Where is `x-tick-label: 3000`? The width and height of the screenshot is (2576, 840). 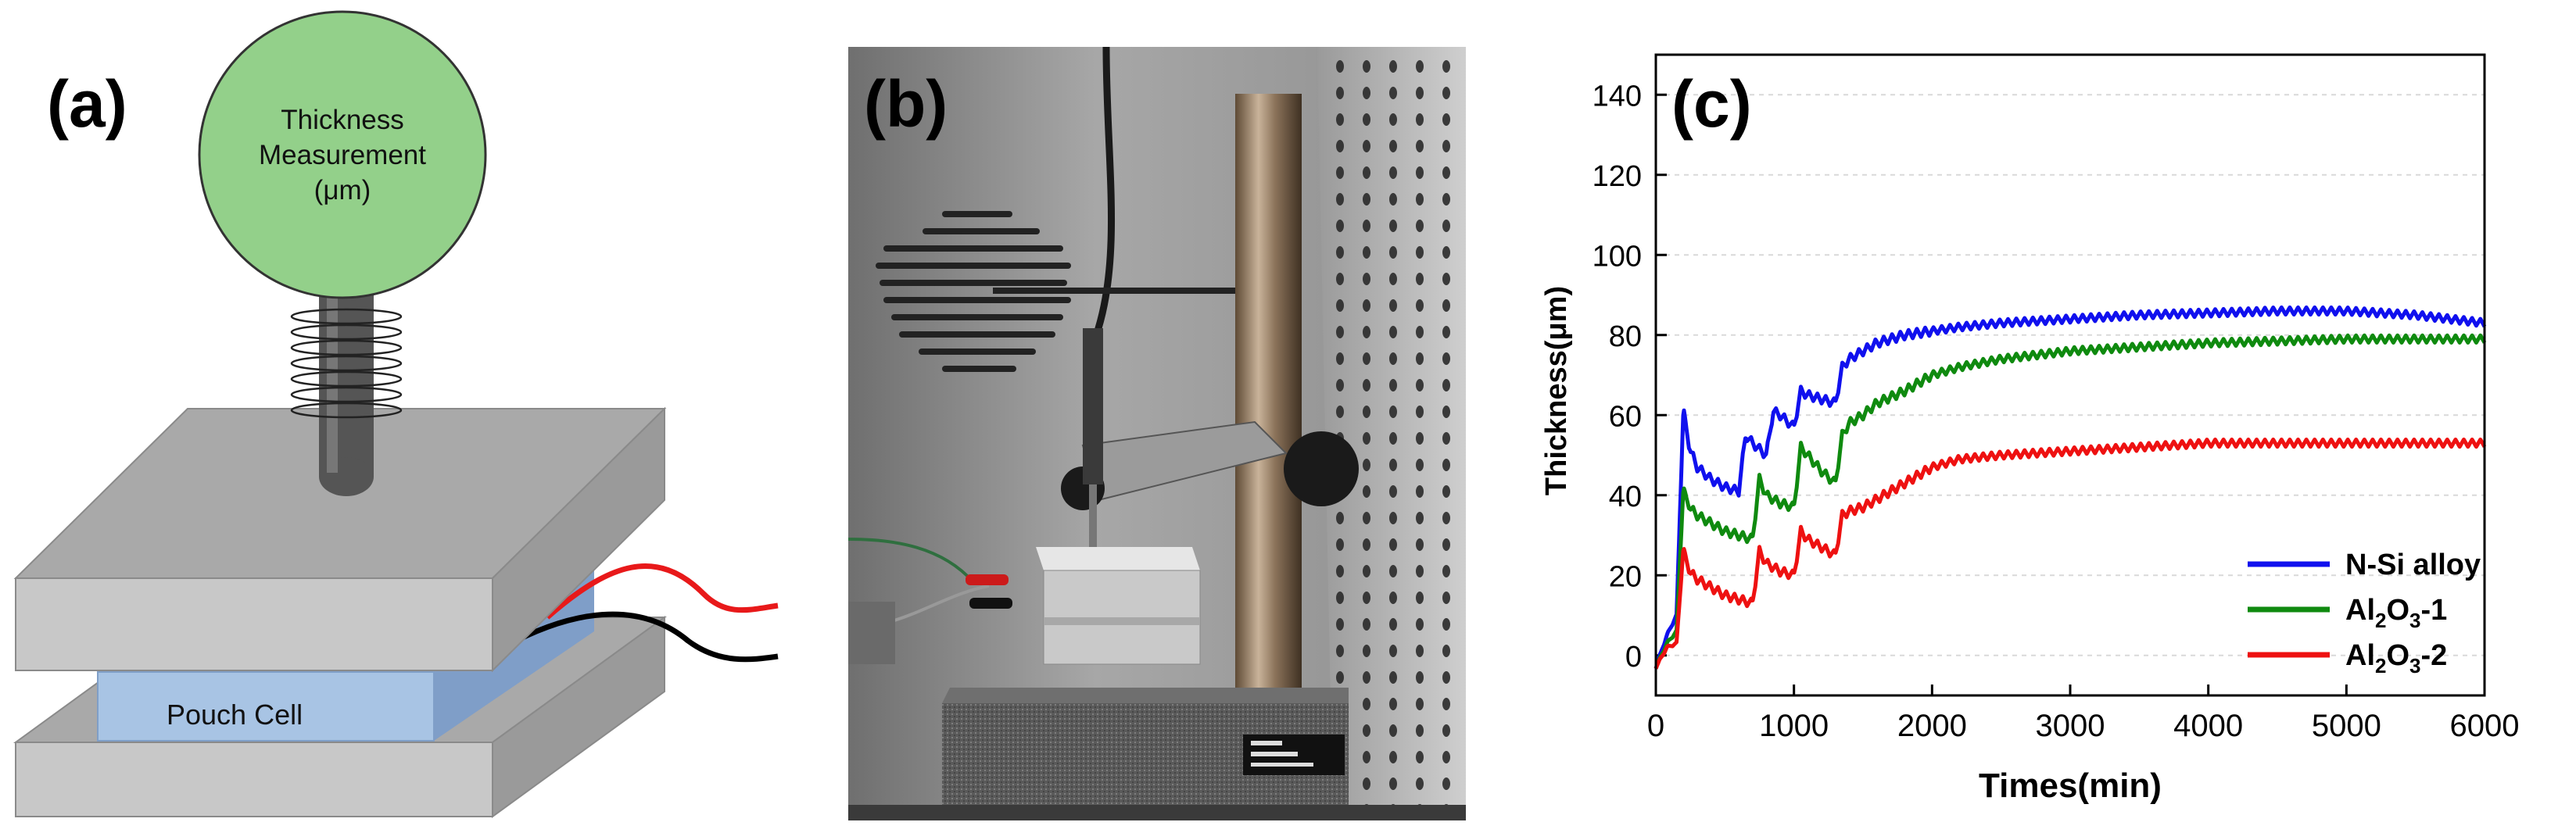
x-tick-label: 3000 is located at coordinates (2070, 726).